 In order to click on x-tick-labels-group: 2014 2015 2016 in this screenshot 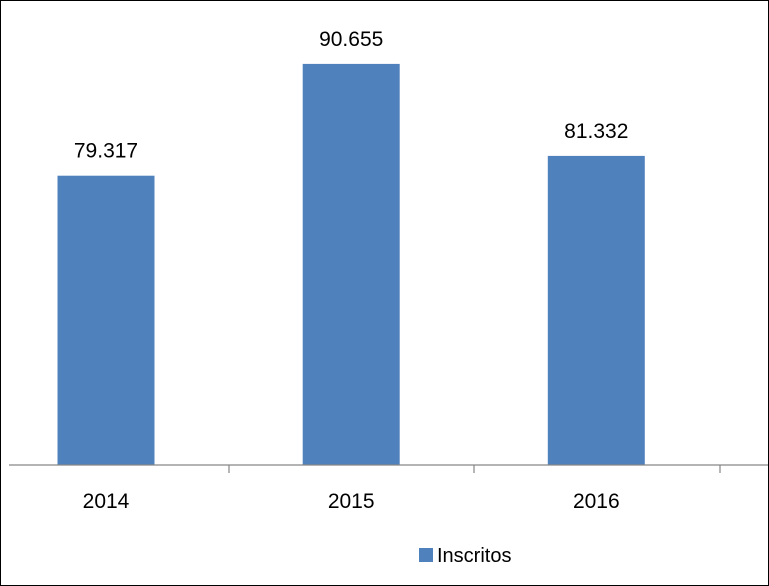, I will do `click(351, 501)`.